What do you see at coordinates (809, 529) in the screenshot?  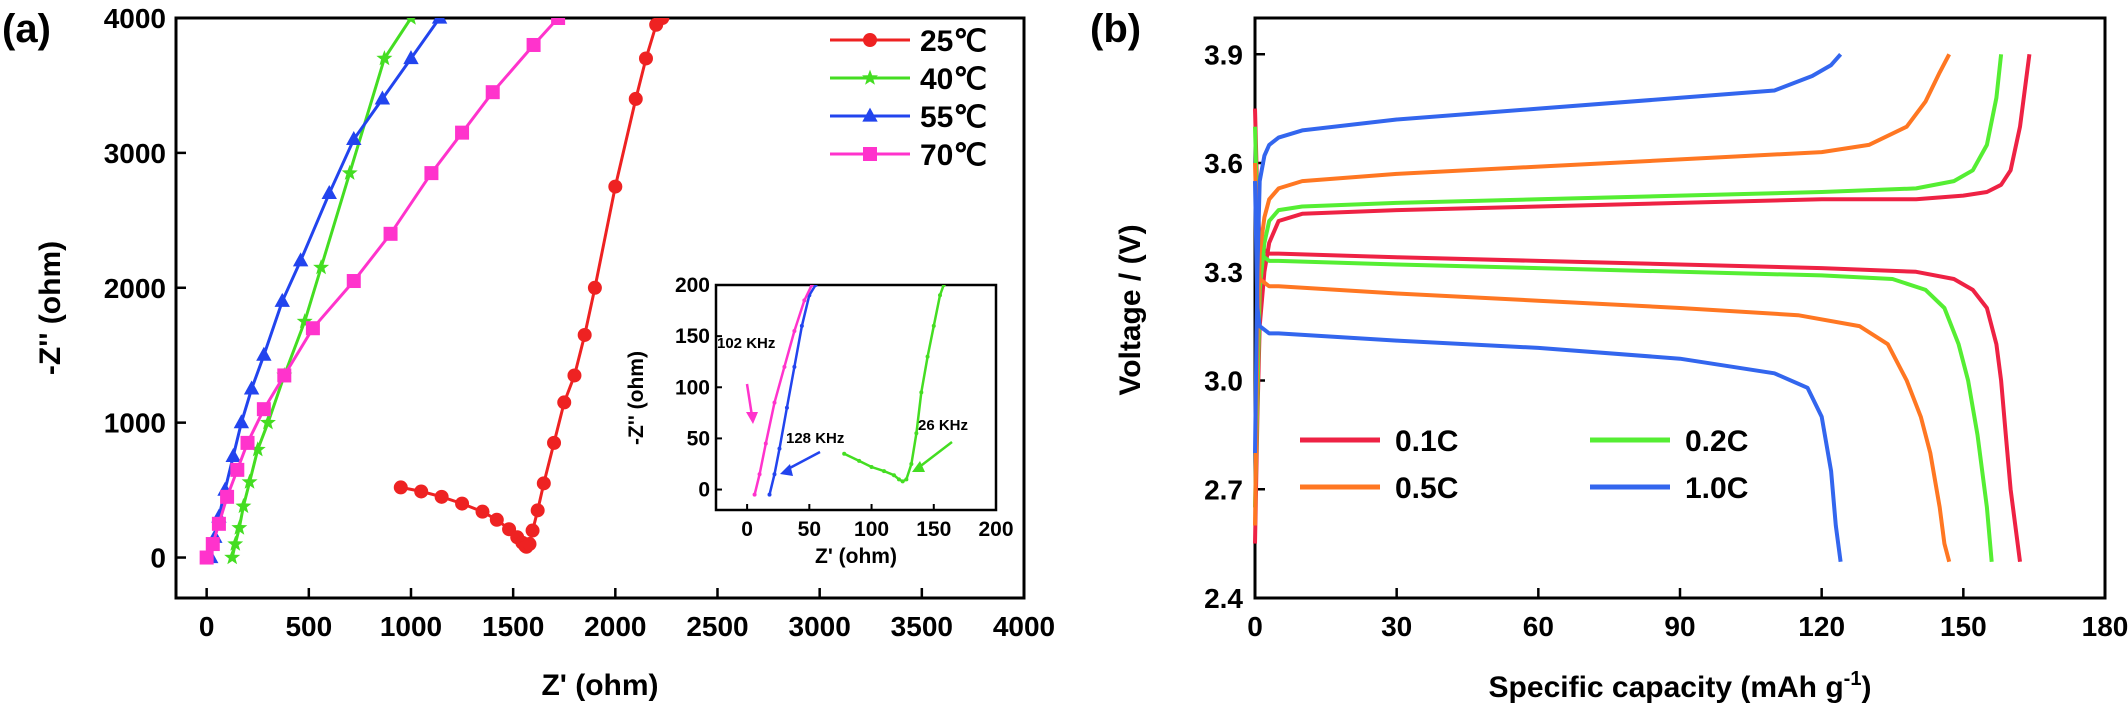 I see `inset-x-tick-label: 50` at bounding box center [809, 529].